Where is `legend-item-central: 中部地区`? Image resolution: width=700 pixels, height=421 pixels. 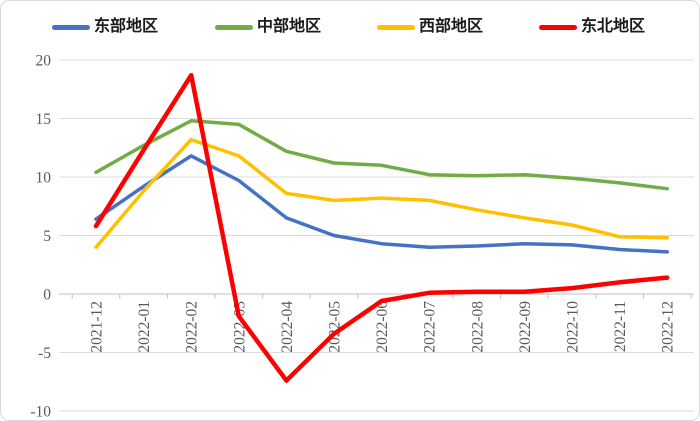 legend-item-central: 中部地区 is located at coordinates (268, 27).